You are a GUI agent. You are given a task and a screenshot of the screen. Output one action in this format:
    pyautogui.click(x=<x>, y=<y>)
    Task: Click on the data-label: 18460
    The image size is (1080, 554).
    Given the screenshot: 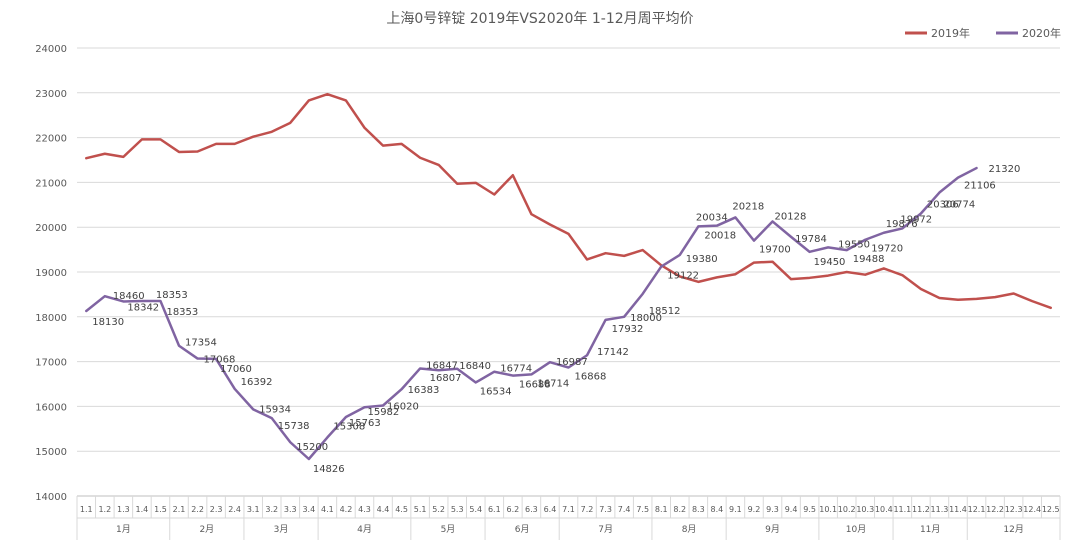 What is the action you would take?
    pyautogui.click(x=129, y=296)
    